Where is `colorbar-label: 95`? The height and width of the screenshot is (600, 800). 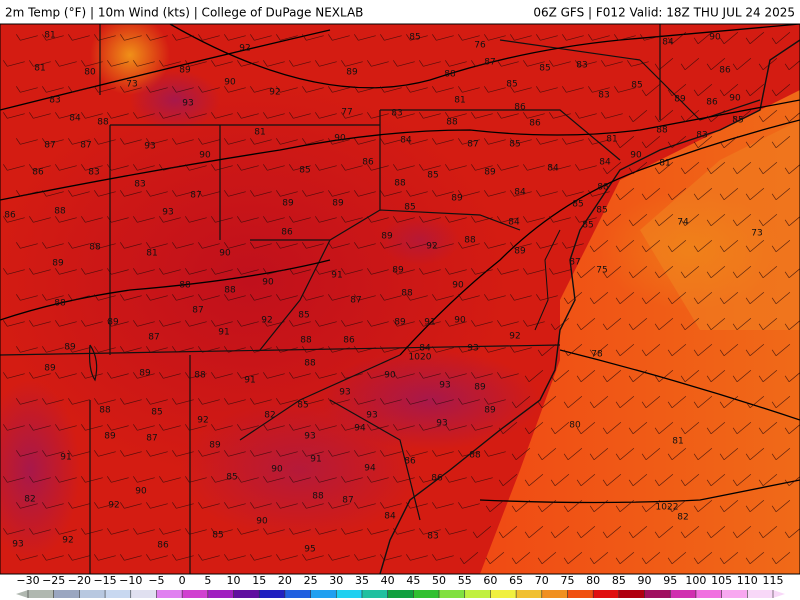 colorbar-label: 95 is located at coordinates (670, 580).